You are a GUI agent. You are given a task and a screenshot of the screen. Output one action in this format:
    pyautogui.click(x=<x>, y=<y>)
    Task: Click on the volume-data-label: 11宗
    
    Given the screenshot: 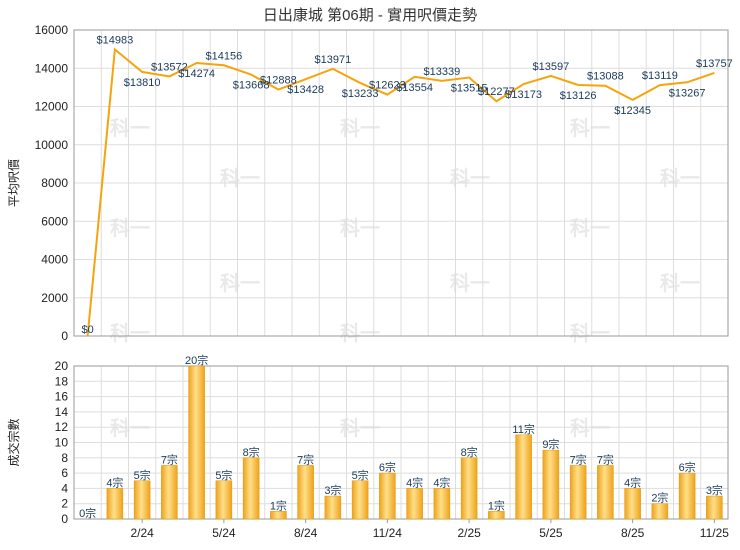 What is the action you would take?
    pyautogui.click(x=523, y=429)
    